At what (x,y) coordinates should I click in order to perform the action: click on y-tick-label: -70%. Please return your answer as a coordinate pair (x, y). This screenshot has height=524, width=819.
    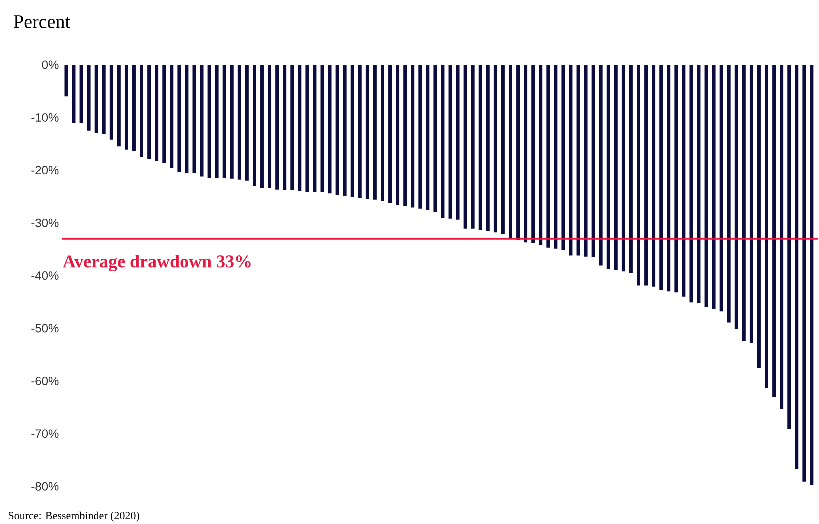
    Looking at the image, I should click on (45, 434).